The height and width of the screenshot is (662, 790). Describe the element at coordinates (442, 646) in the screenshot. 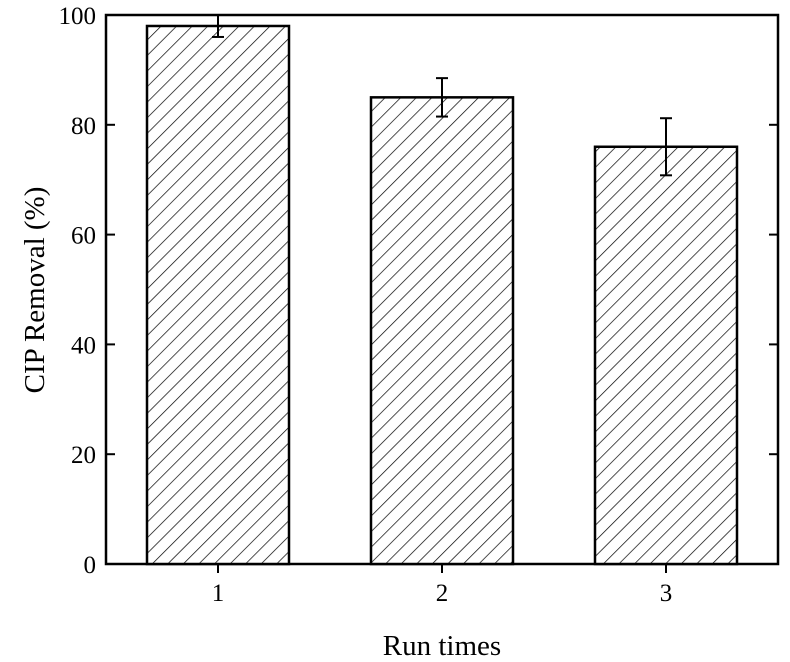

I see `x-axis-title: Run times` at that location.